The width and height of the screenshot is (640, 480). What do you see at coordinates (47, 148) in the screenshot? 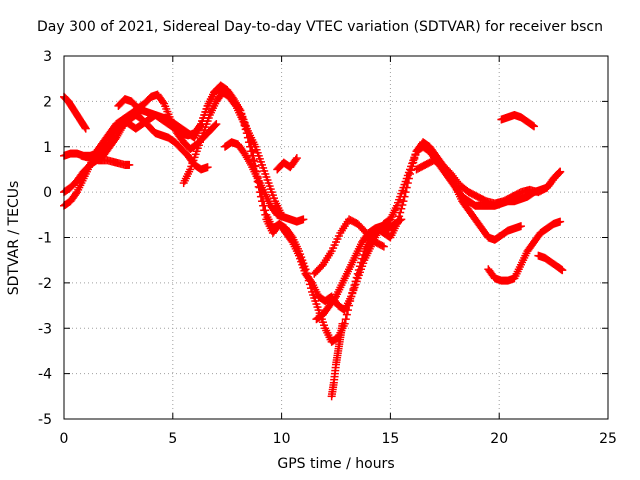
I see `y-tick-label: 1` at bounding box center [47, 148].